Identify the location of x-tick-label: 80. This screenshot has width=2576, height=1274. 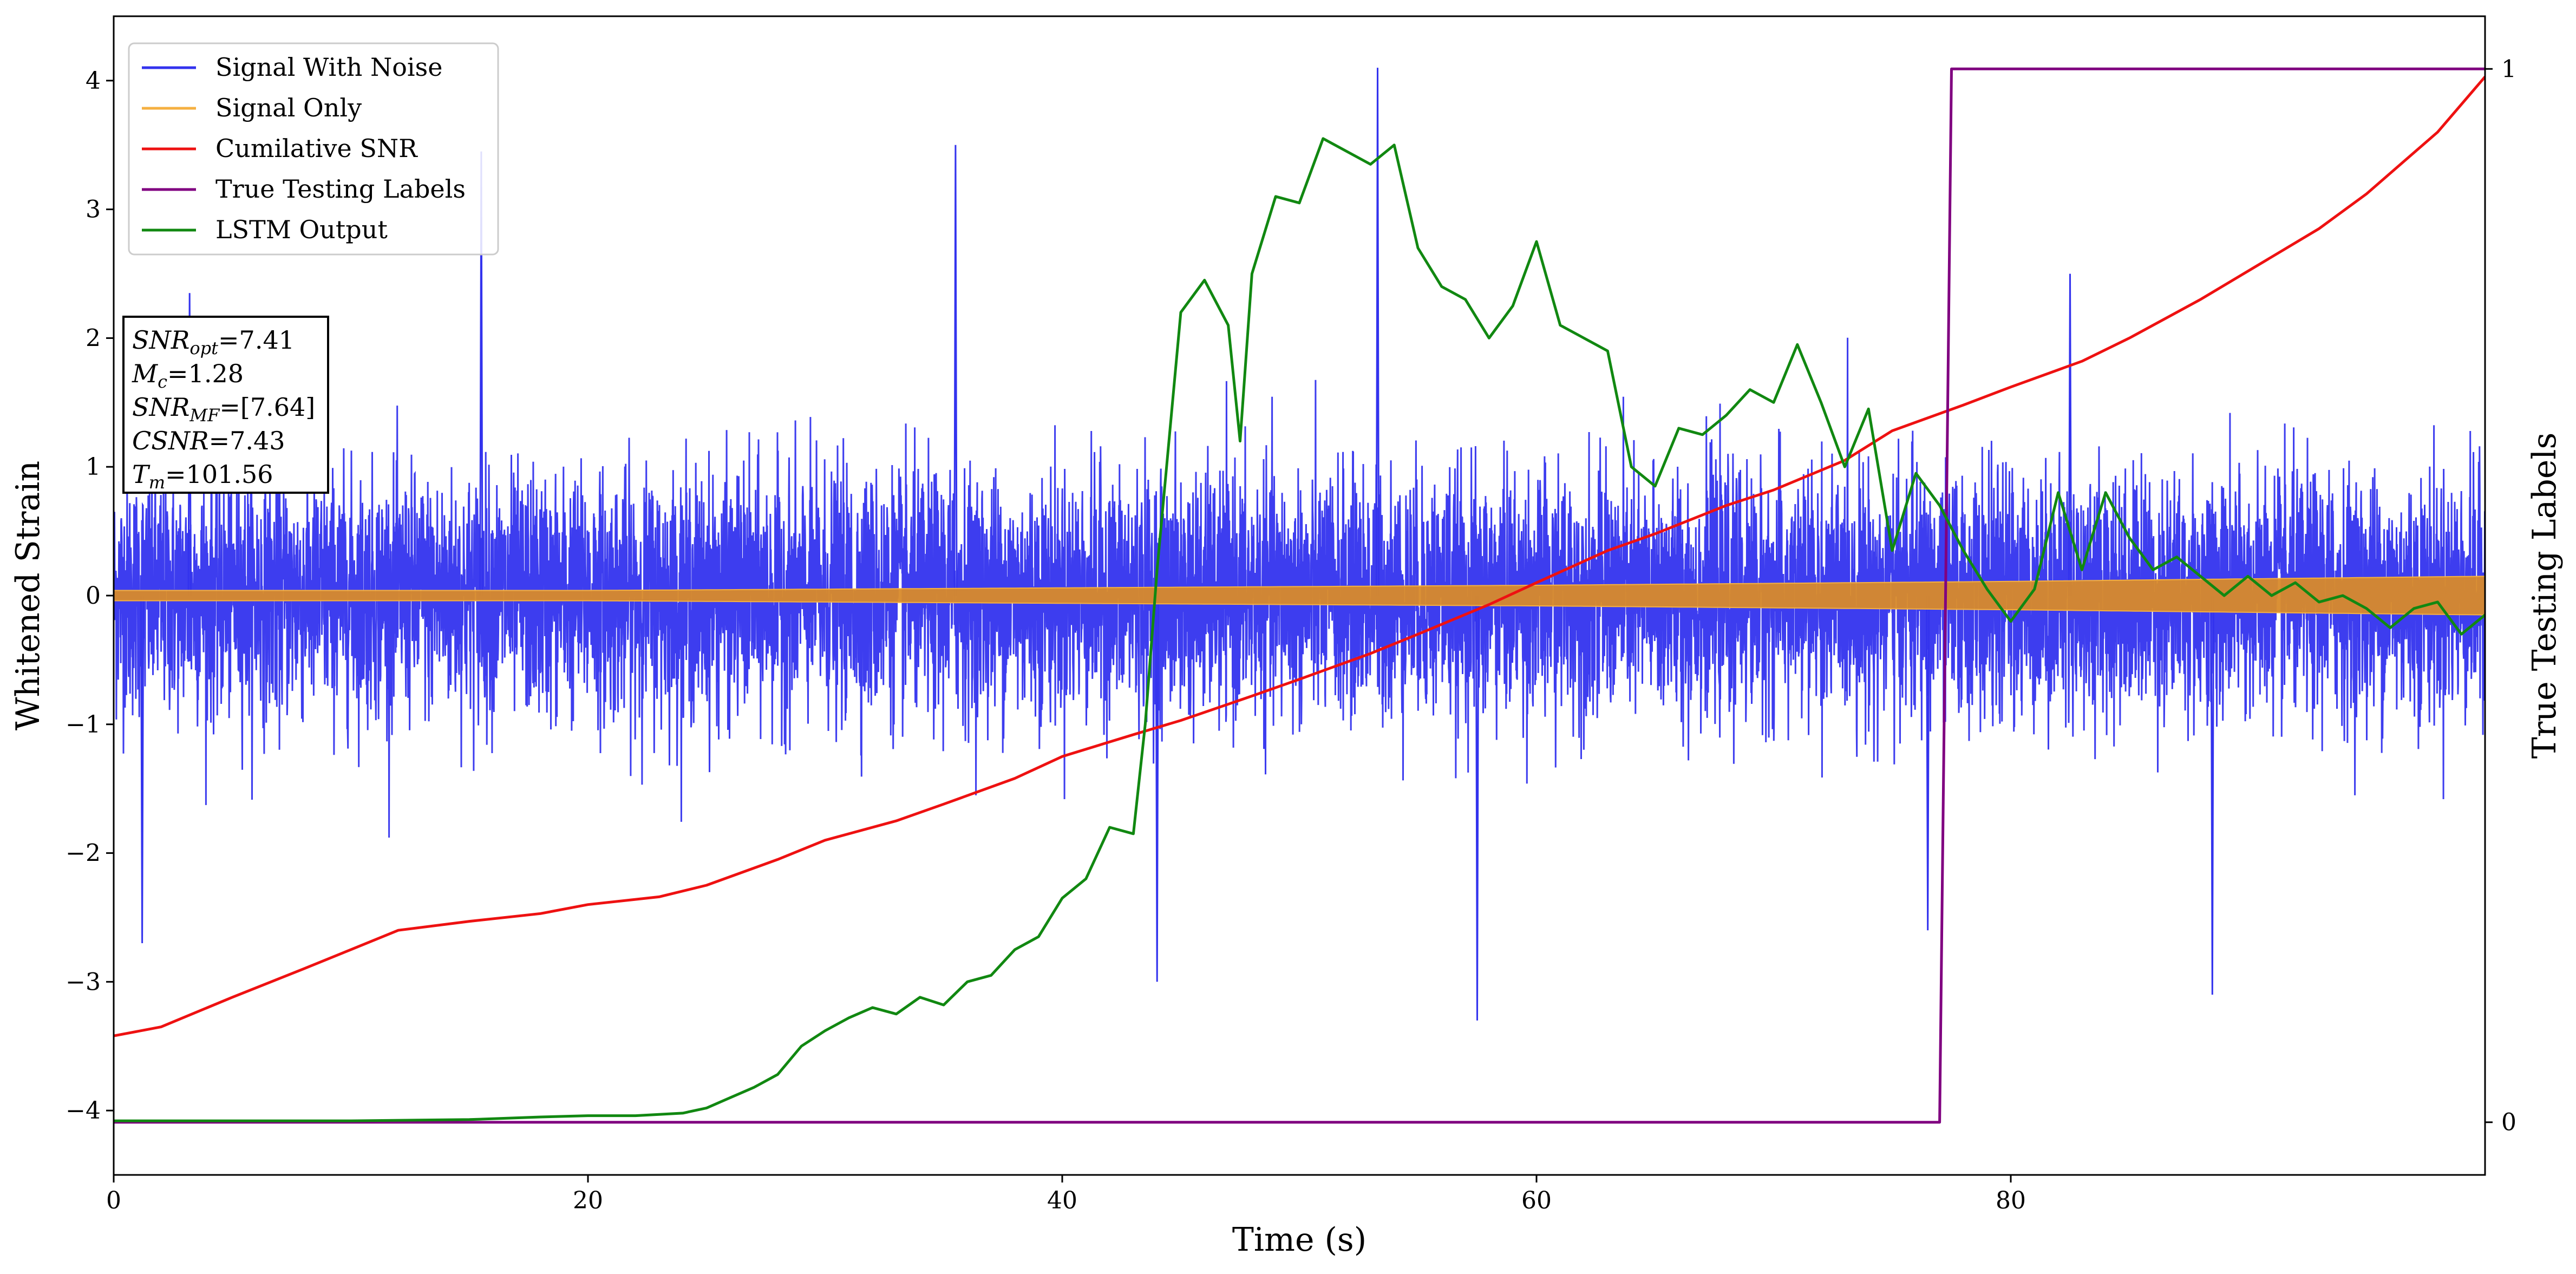
(2011, 1200).